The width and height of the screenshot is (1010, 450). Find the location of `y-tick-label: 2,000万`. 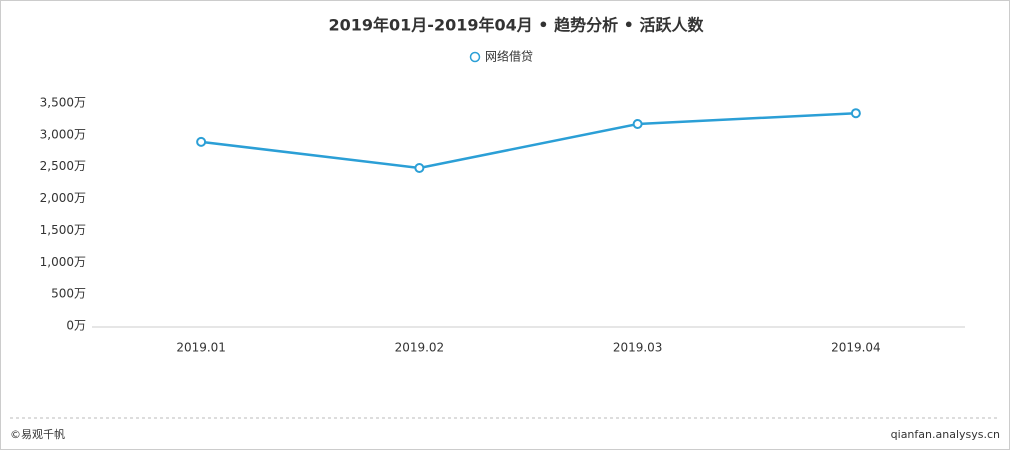

y-tick-label: 2,000万 is located at coordinates (63, 198).